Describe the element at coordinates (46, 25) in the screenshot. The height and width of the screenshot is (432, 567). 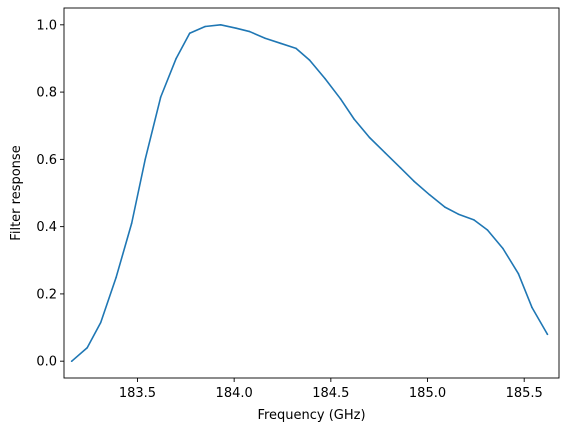
I see `y-tick-label: 1.0` at that location.